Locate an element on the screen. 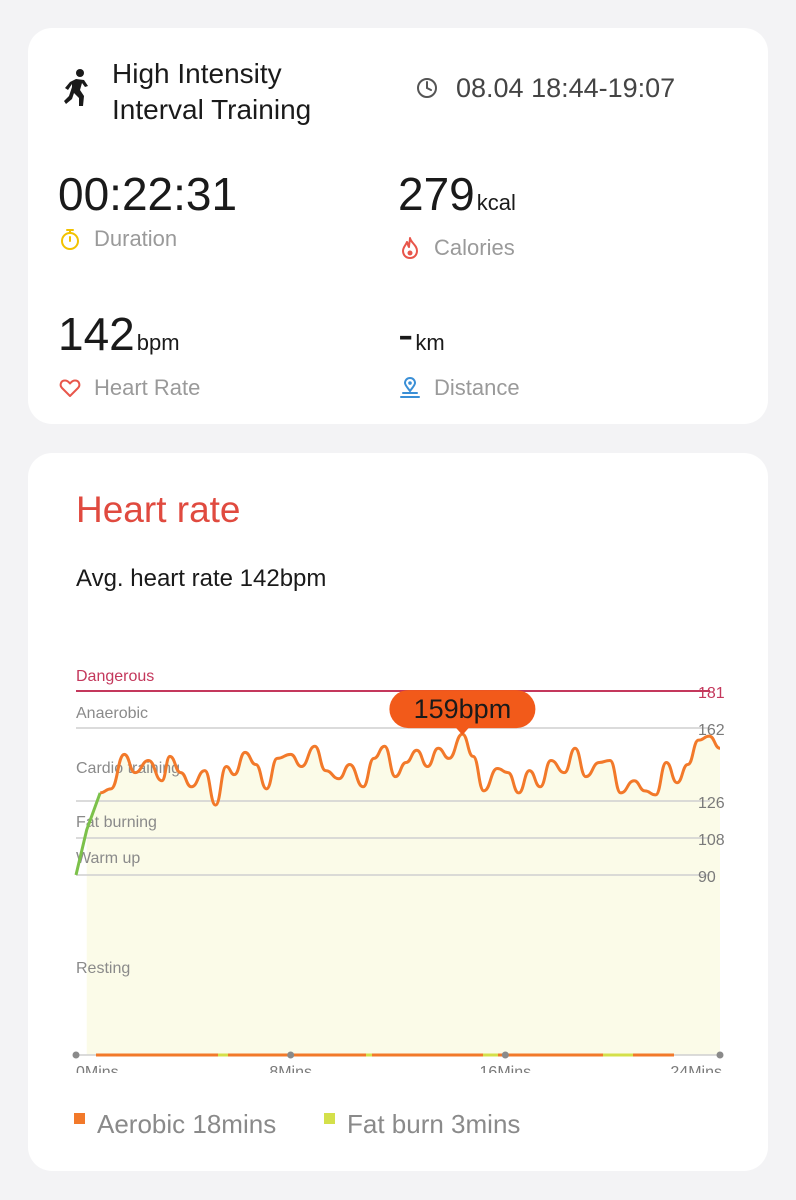 This screenshot has height=1200, width=796. distance-value: - is located at coordinates (406, 334).